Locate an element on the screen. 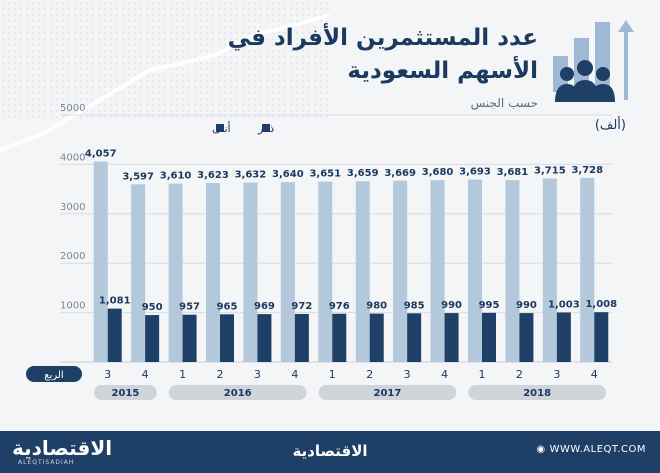 The width and height of the screenshot is (660, 473). year-label: 2017 is located at coordinates (388, 393).